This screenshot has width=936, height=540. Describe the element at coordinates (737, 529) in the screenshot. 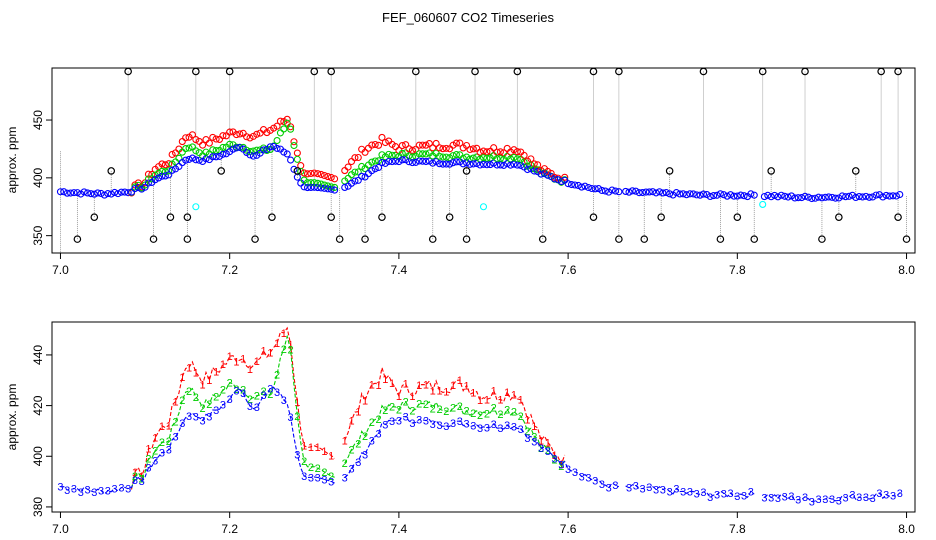

I see `bottom-x-tick-label: 7.8` at that location.